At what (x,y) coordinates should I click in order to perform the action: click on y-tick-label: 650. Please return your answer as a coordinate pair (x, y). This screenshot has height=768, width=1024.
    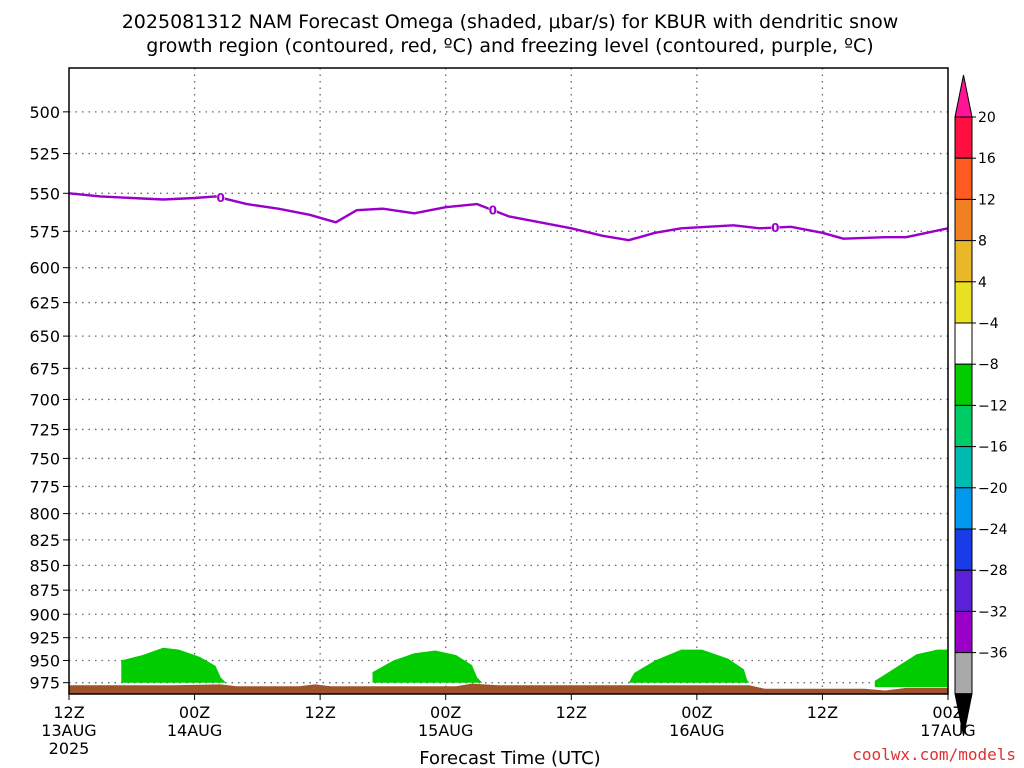
    Looking at the image, I should click on (44, 336).